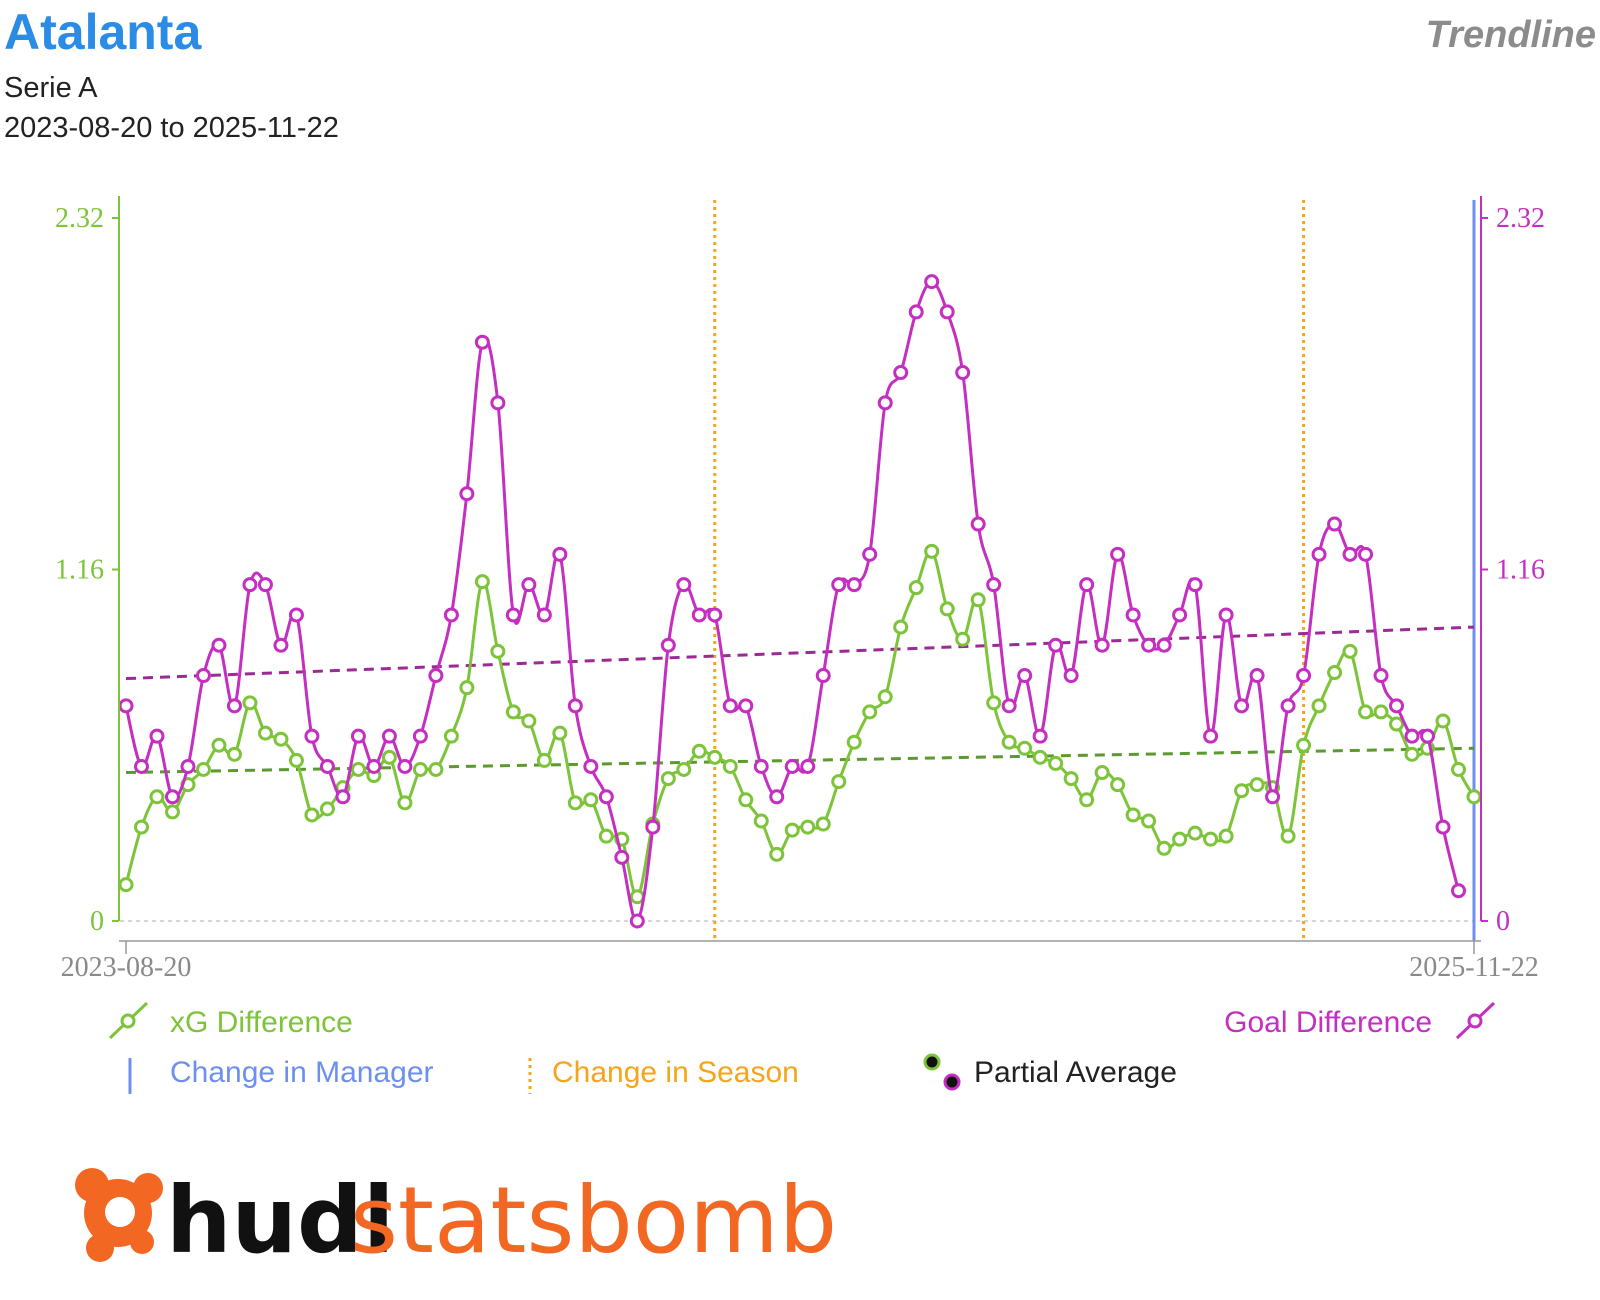 The width and height of the screenshot is (1600, 1300). What do you see at coordinates (1328, 1022) in the screenshot?
I see `legend-goal-label: Goal Difference` at bounding box center [1328, 1022].